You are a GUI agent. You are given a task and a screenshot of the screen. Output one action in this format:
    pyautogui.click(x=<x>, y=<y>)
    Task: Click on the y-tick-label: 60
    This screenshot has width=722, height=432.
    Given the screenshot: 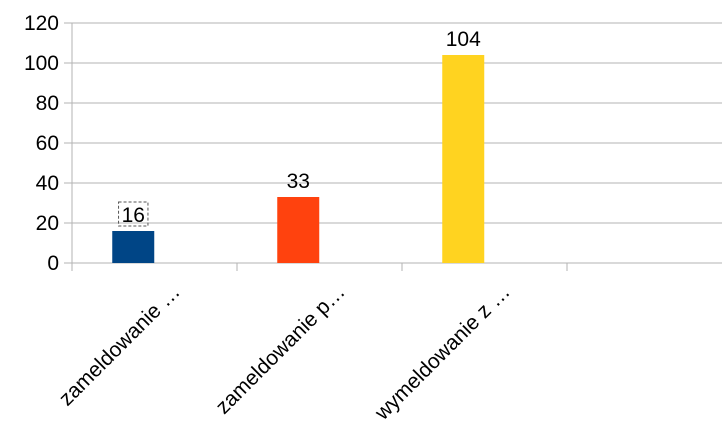 What is the action you would take?
    pyautogui.click(x=47, y=143)
    